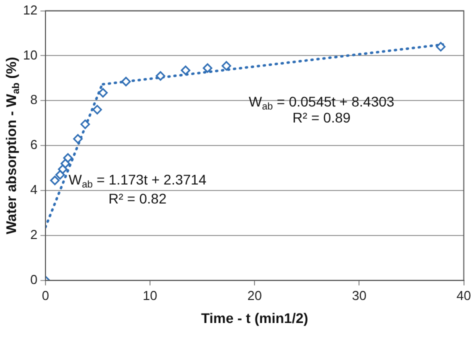 Image resolution: width=474 pixels, height=337 pixels. Describe the element at coordinates (150, 295) in the screenshot. I see `x-tick-label: 10` at that location.